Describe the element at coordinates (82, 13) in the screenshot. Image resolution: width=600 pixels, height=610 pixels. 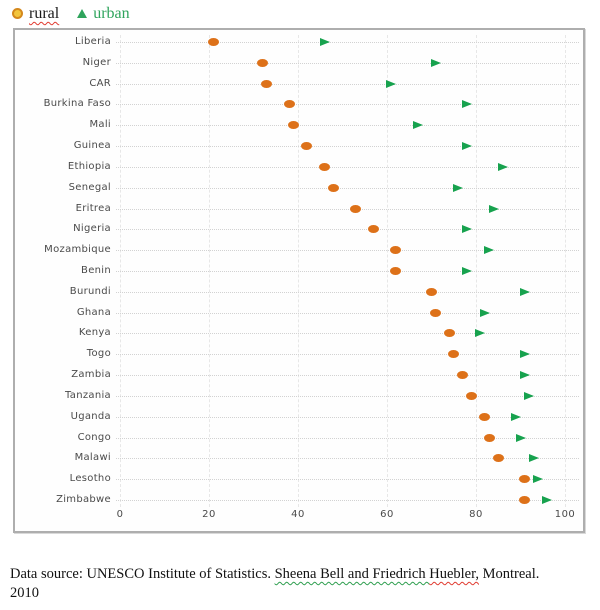
I see `urban-legend-marker-icon` at that location.